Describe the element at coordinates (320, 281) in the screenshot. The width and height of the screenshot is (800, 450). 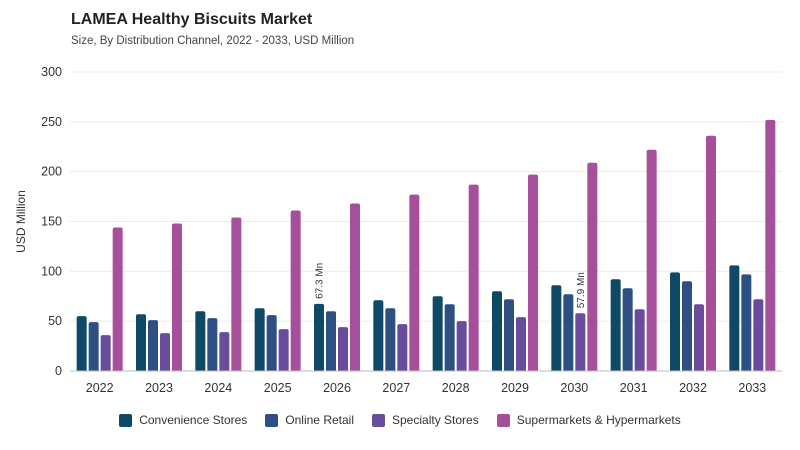
I see `data-label: 67.3 Mn` at that location.